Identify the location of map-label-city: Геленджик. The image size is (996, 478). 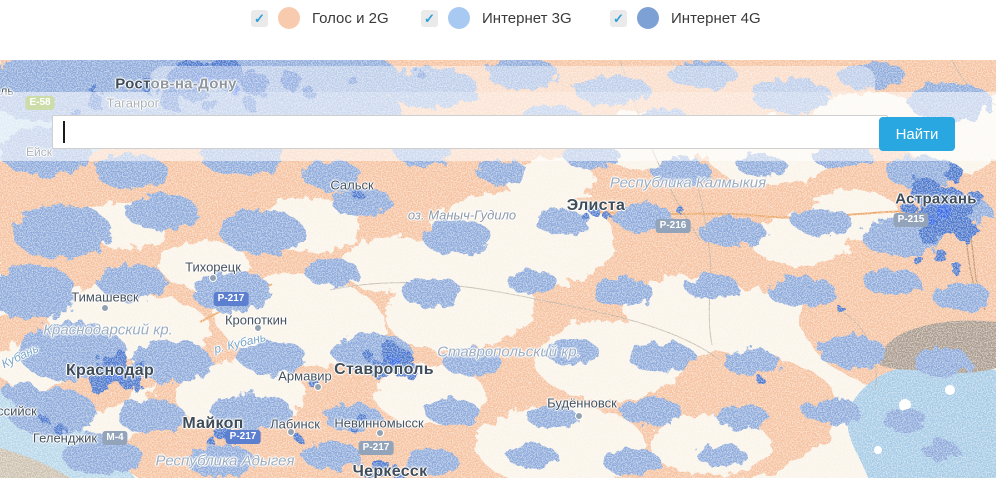
(65, 438).